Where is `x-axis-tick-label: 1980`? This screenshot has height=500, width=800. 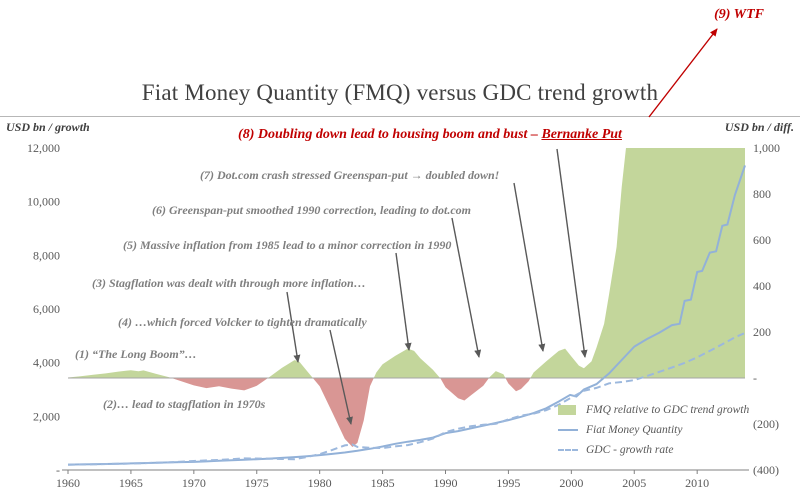
x-axis-tick-label: 1980 is located at coordinates (320, 483).